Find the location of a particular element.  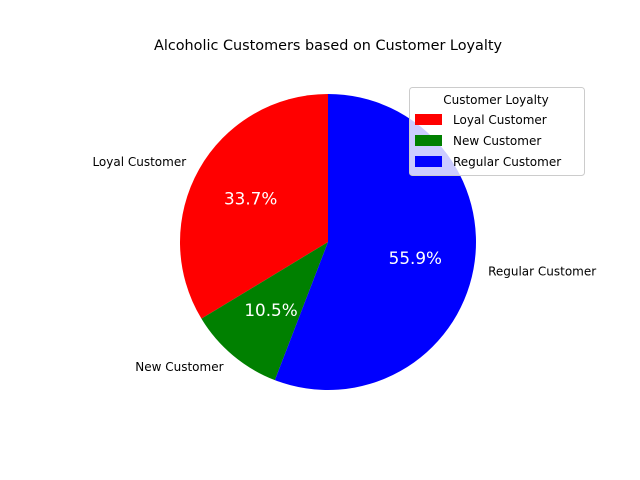

legend-label-loyal-customer: Loyal Customer is located at coordinates (500, 120).